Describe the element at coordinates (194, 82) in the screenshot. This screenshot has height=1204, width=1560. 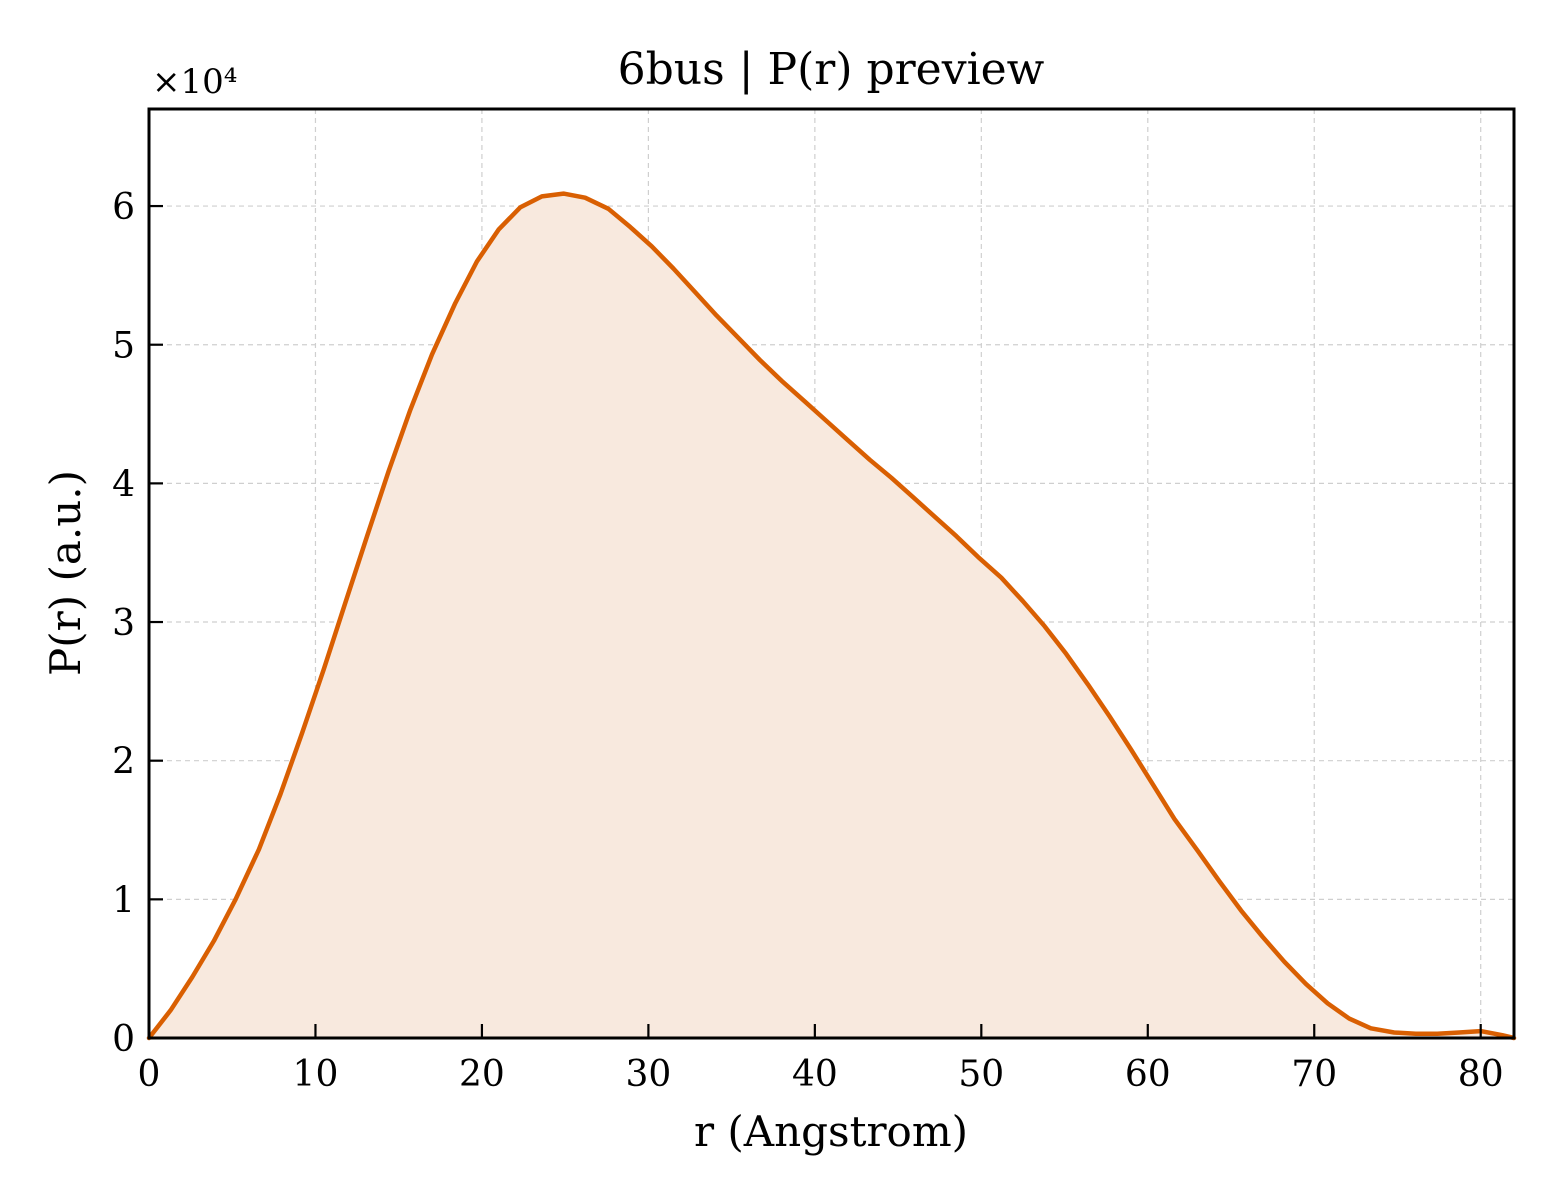
I see `y-multiplier: ×10⁴` at that location.